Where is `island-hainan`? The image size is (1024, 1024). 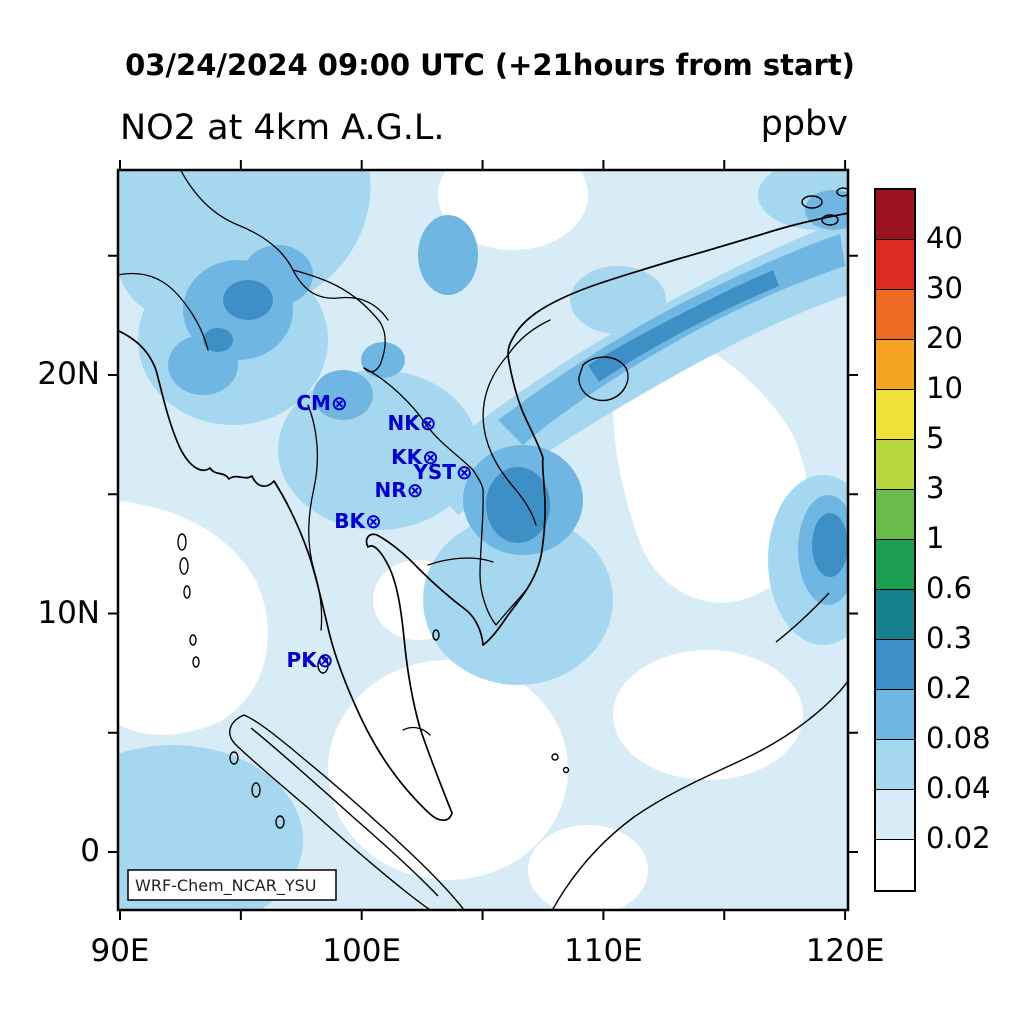
island-hainan is located at coordinates (603, 379).